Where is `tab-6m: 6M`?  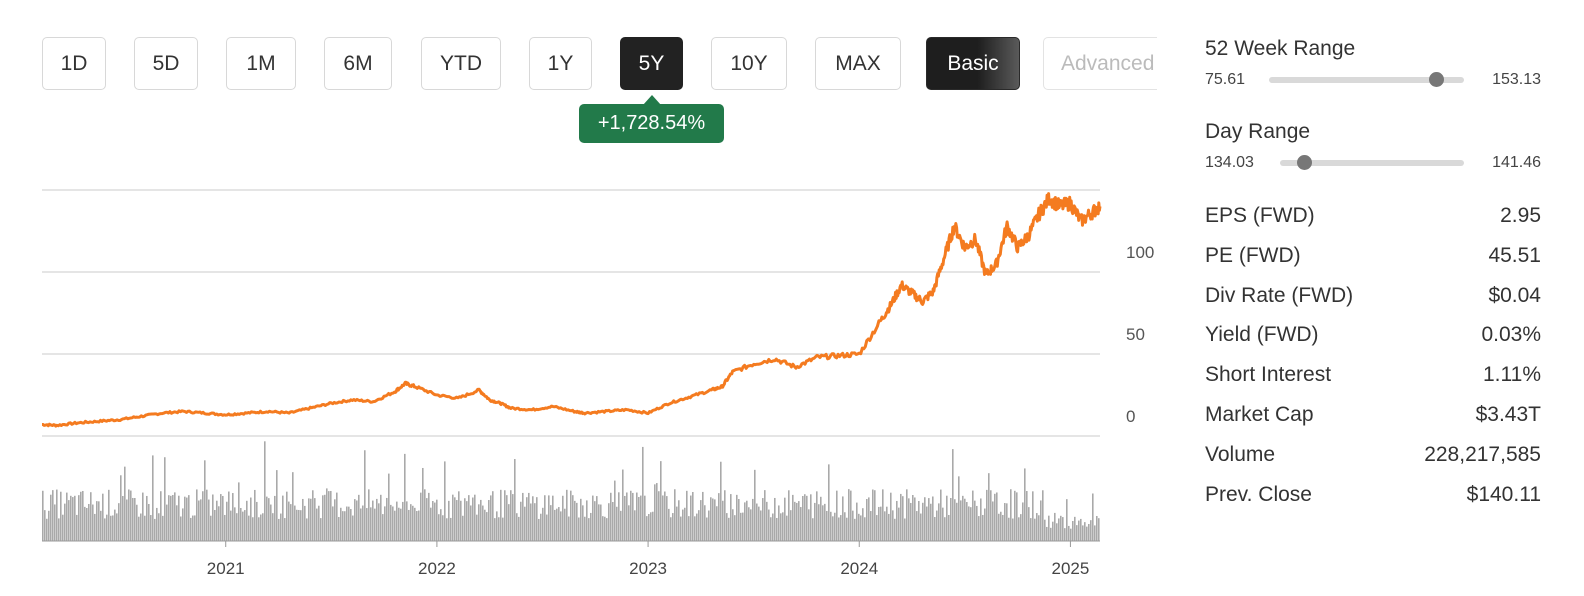
tab-6m: 6M is located at coordinates (358, 63).